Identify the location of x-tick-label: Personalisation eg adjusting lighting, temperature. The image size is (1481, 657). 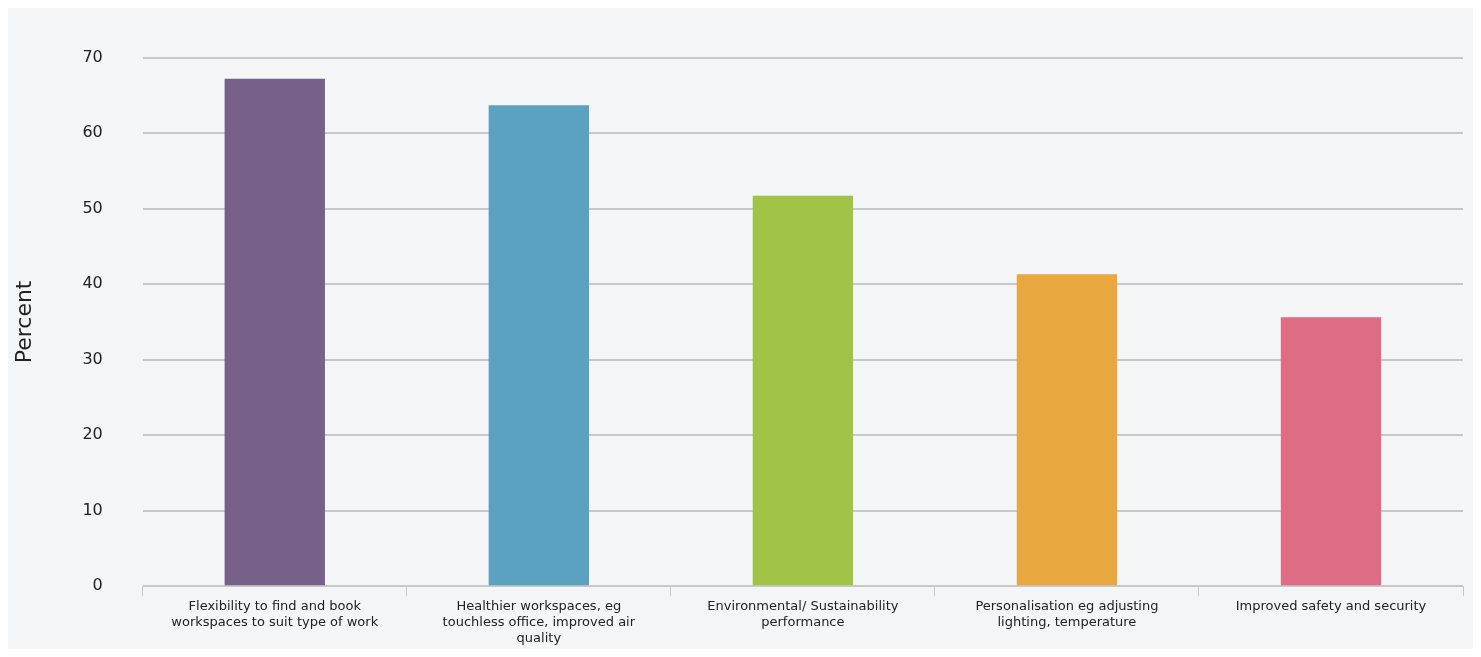
(1067, 613).